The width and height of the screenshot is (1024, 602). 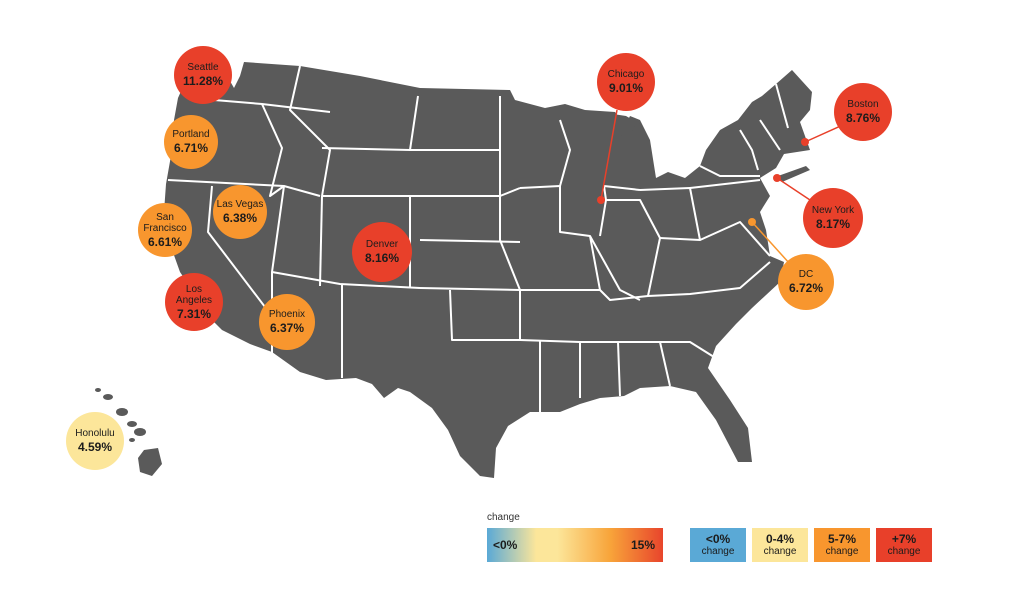 I want to click on city-bubble-san-francisco: San Francisco 6.61%, so click(x=165, y=230).